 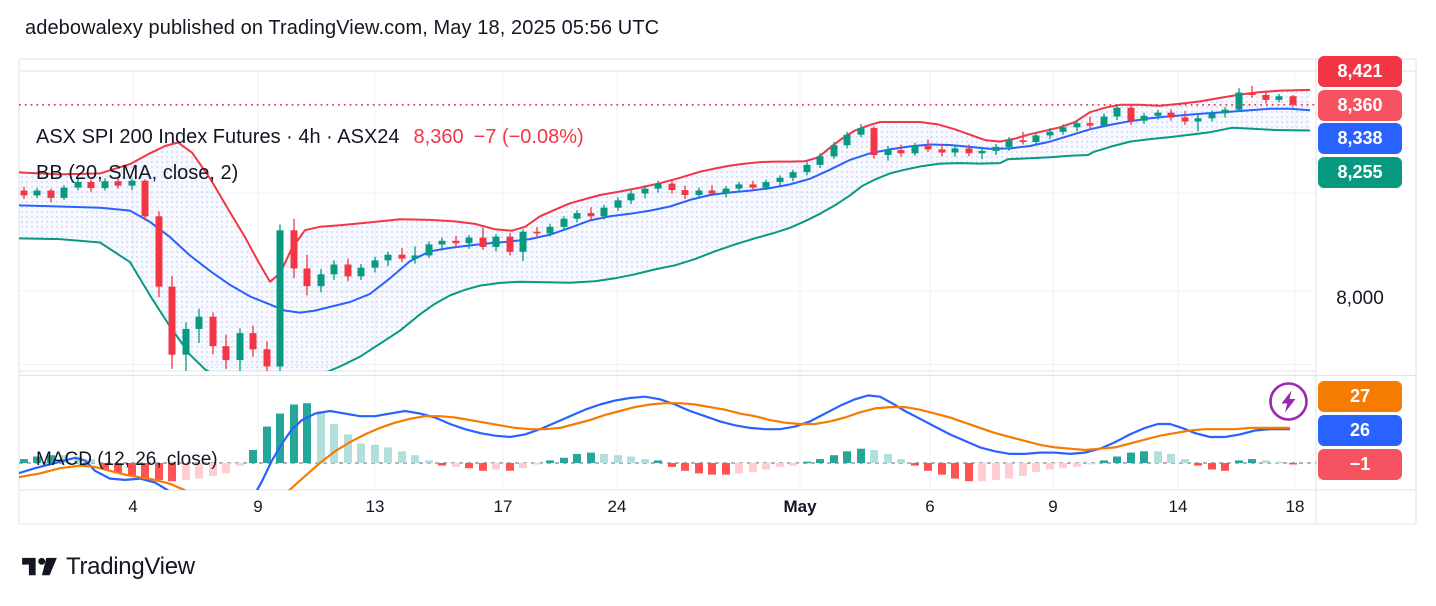 I want to click on macd-histogram, so click(x=658, y=442).